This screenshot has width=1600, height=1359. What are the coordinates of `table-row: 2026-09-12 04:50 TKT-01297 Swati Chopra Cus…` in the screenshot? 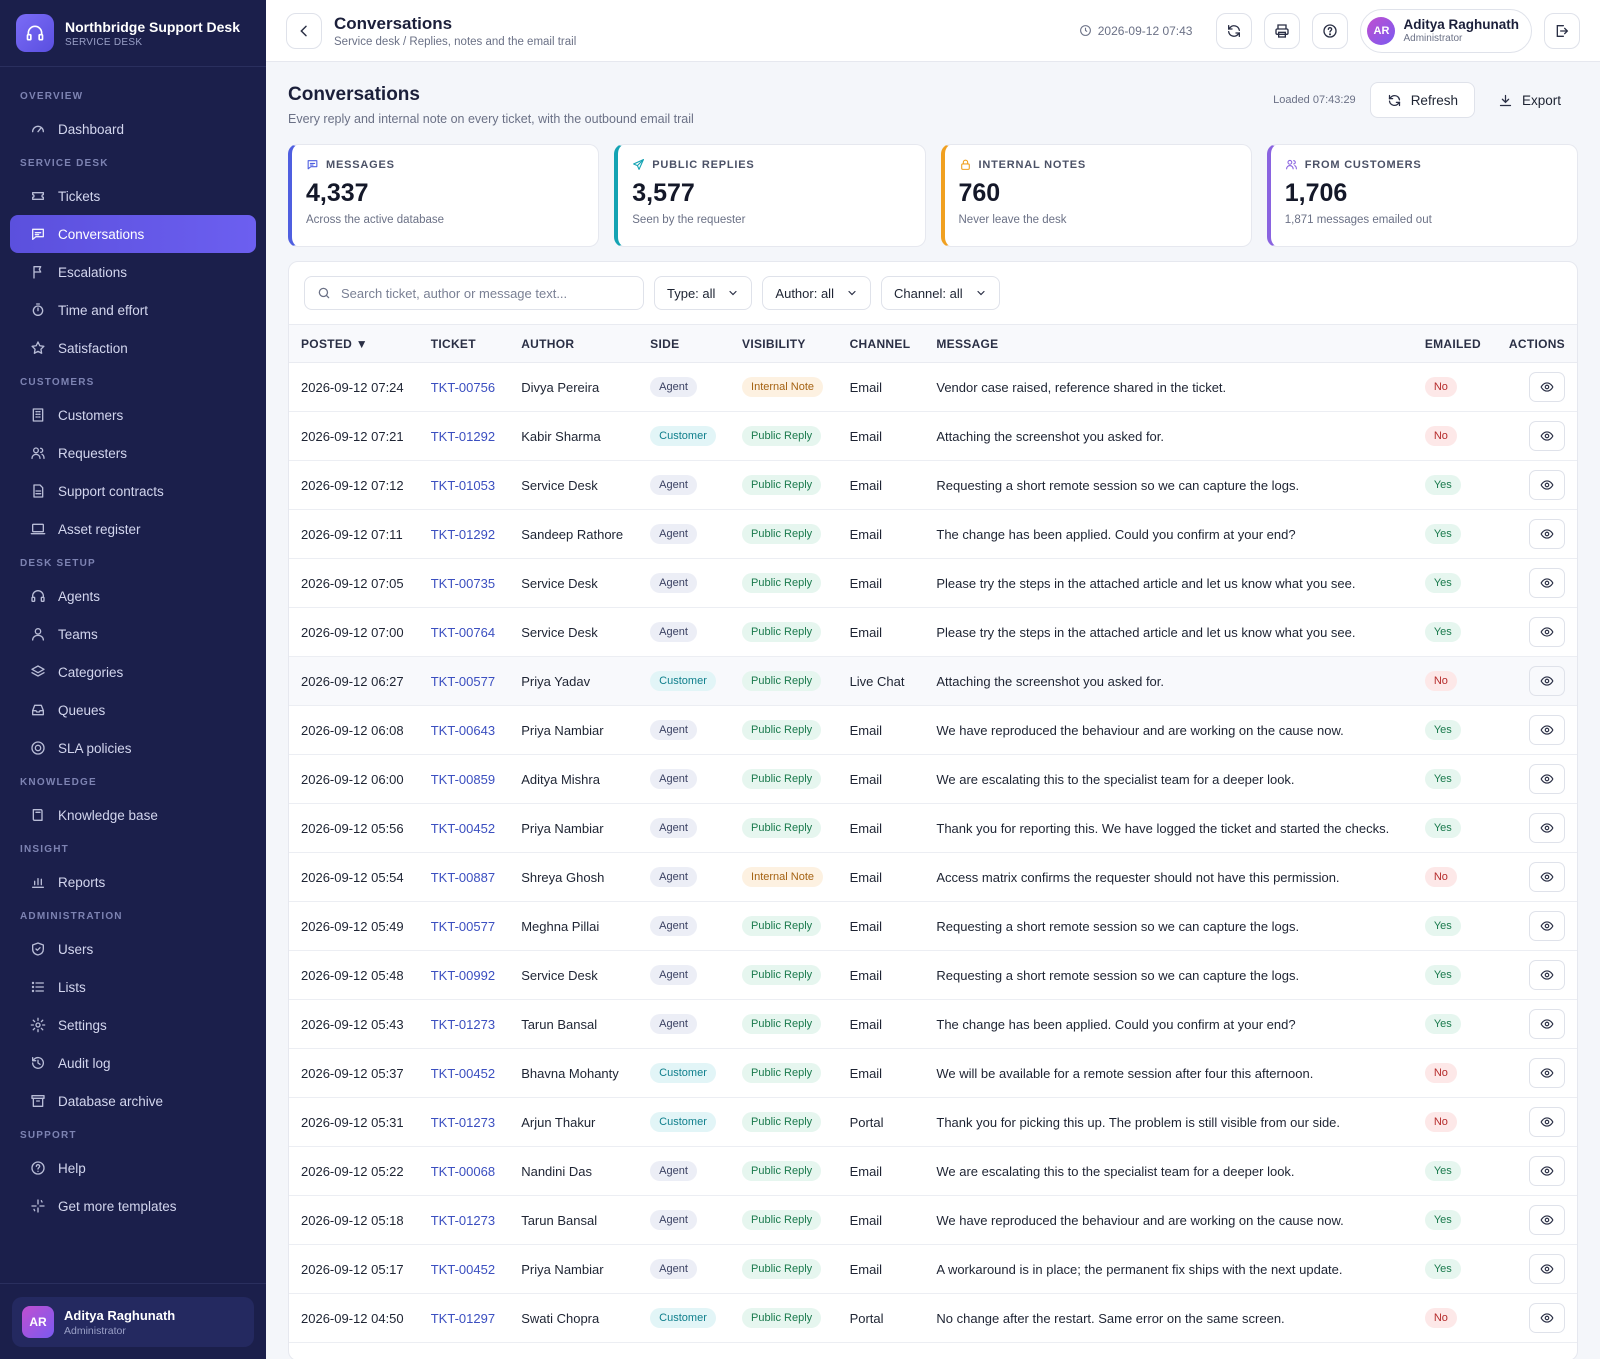 It's located at (933, 1318).